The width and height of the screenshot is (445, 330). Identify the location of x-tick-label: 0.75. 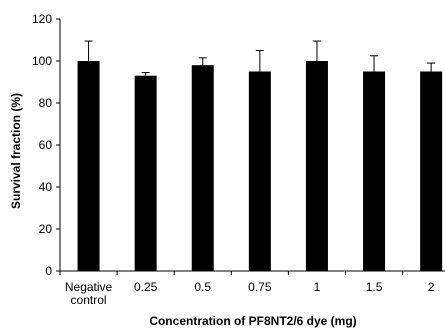
(260, 287).